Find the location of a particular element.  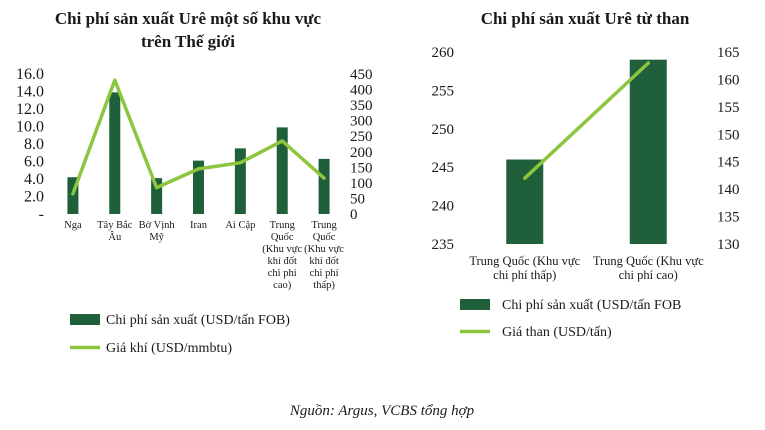

chart-1-left-tick: 12.0 is located at coordinates (30, 109).